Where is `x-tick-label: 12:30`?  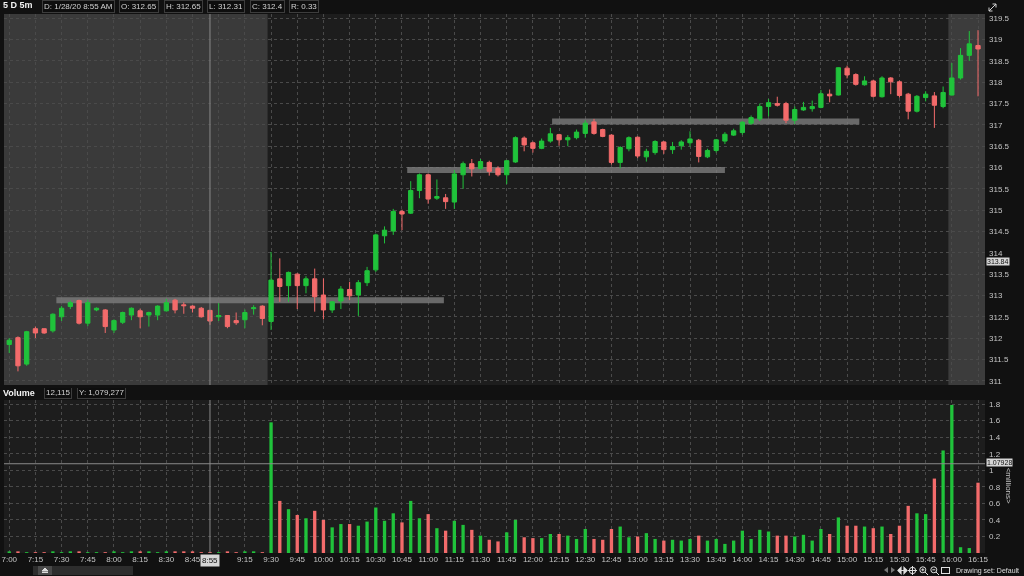 x-tick-label: 12:30 is located at coordinates (585, 559).